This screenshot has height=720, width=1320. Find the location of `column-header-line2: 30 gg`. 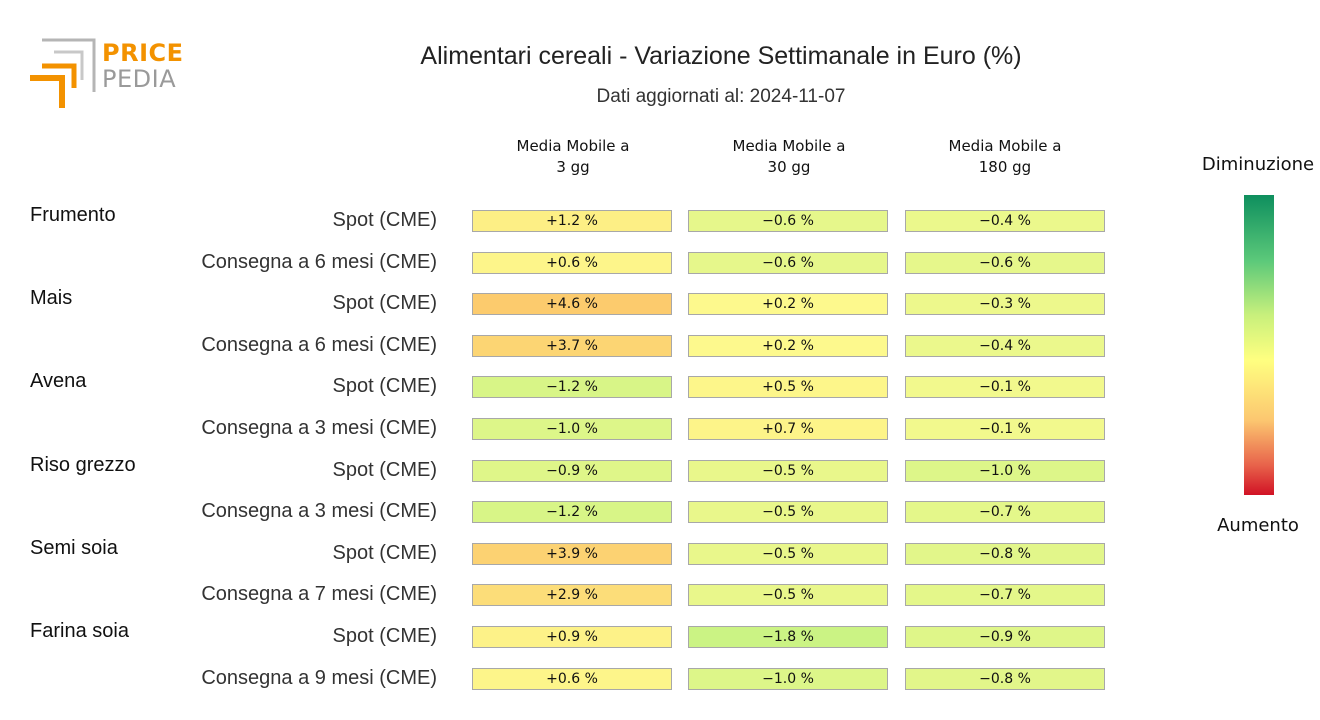

column-header-line2: 30 gg is located at coordinates (789, 167).